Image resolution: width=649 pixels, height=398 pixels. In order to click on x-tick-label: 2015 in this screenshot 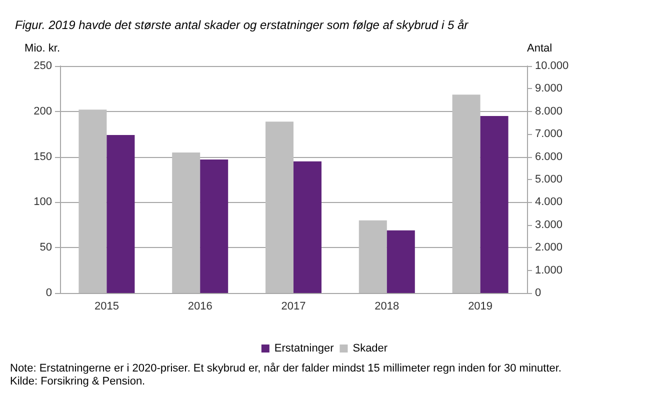, I will do `click(106, 306)`.